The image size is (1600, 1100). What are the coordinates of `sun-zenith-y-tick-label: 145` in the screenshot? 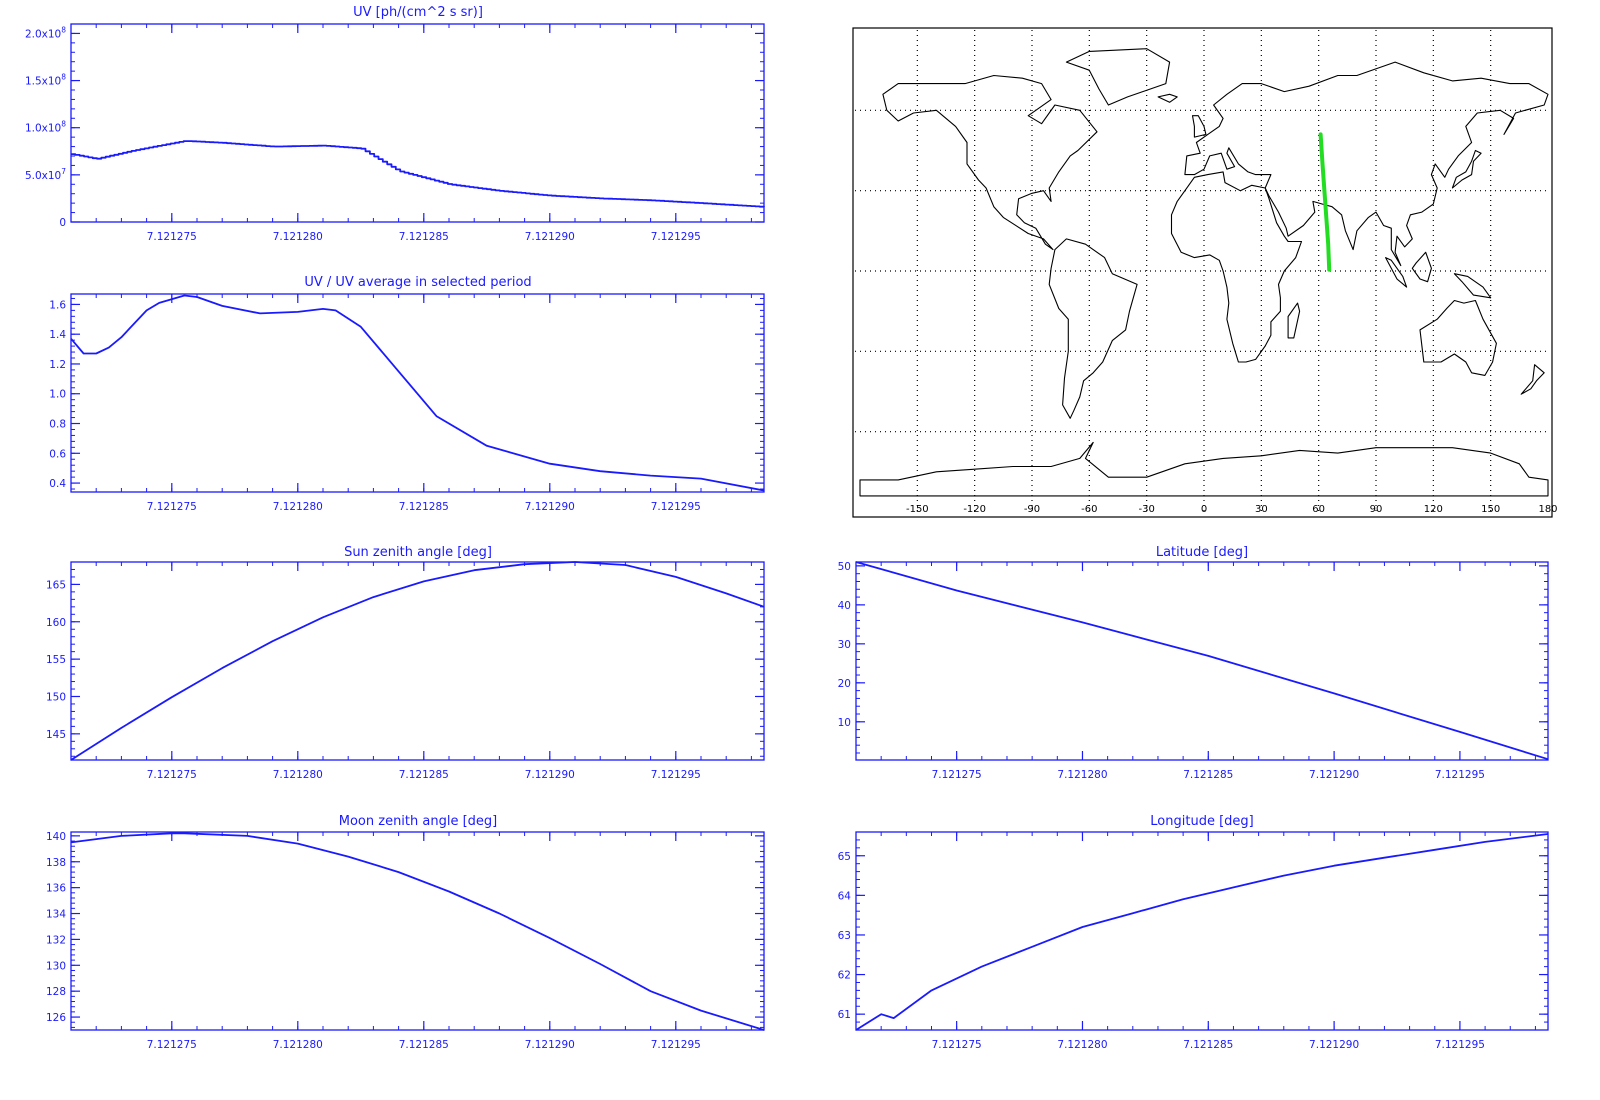 It's located at (56, 735).